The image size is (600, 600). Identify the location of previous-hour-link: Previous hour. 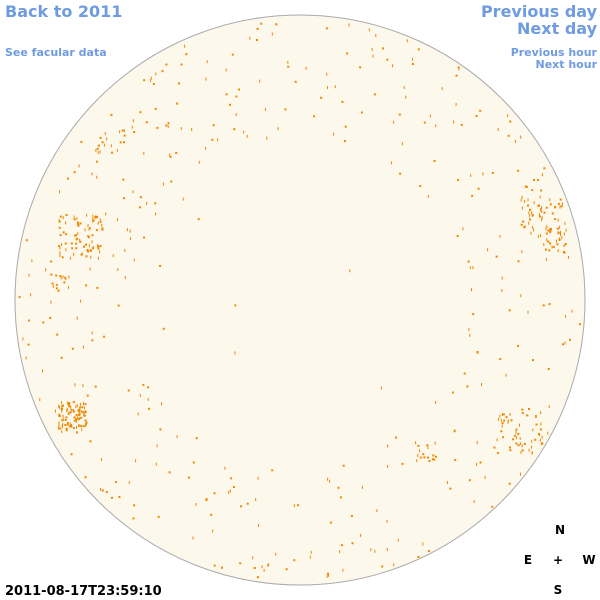
(554, 52).